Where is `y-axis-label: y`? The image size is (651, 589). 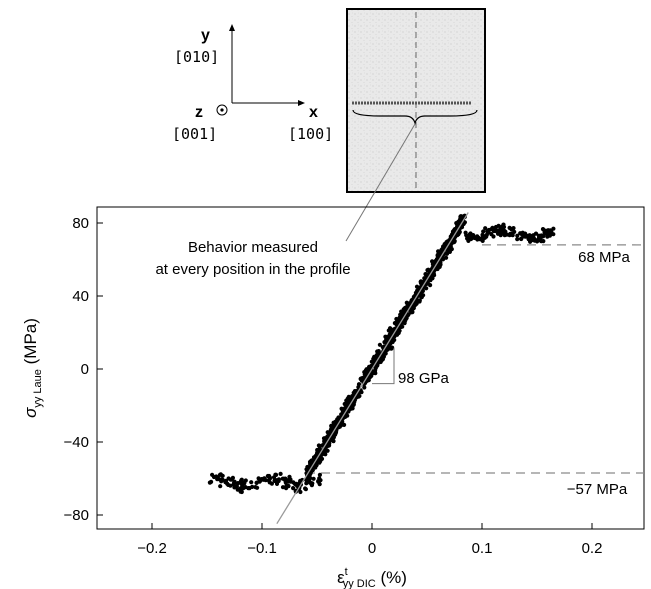 y-axis-label: y is located at coordinates (205, 35).